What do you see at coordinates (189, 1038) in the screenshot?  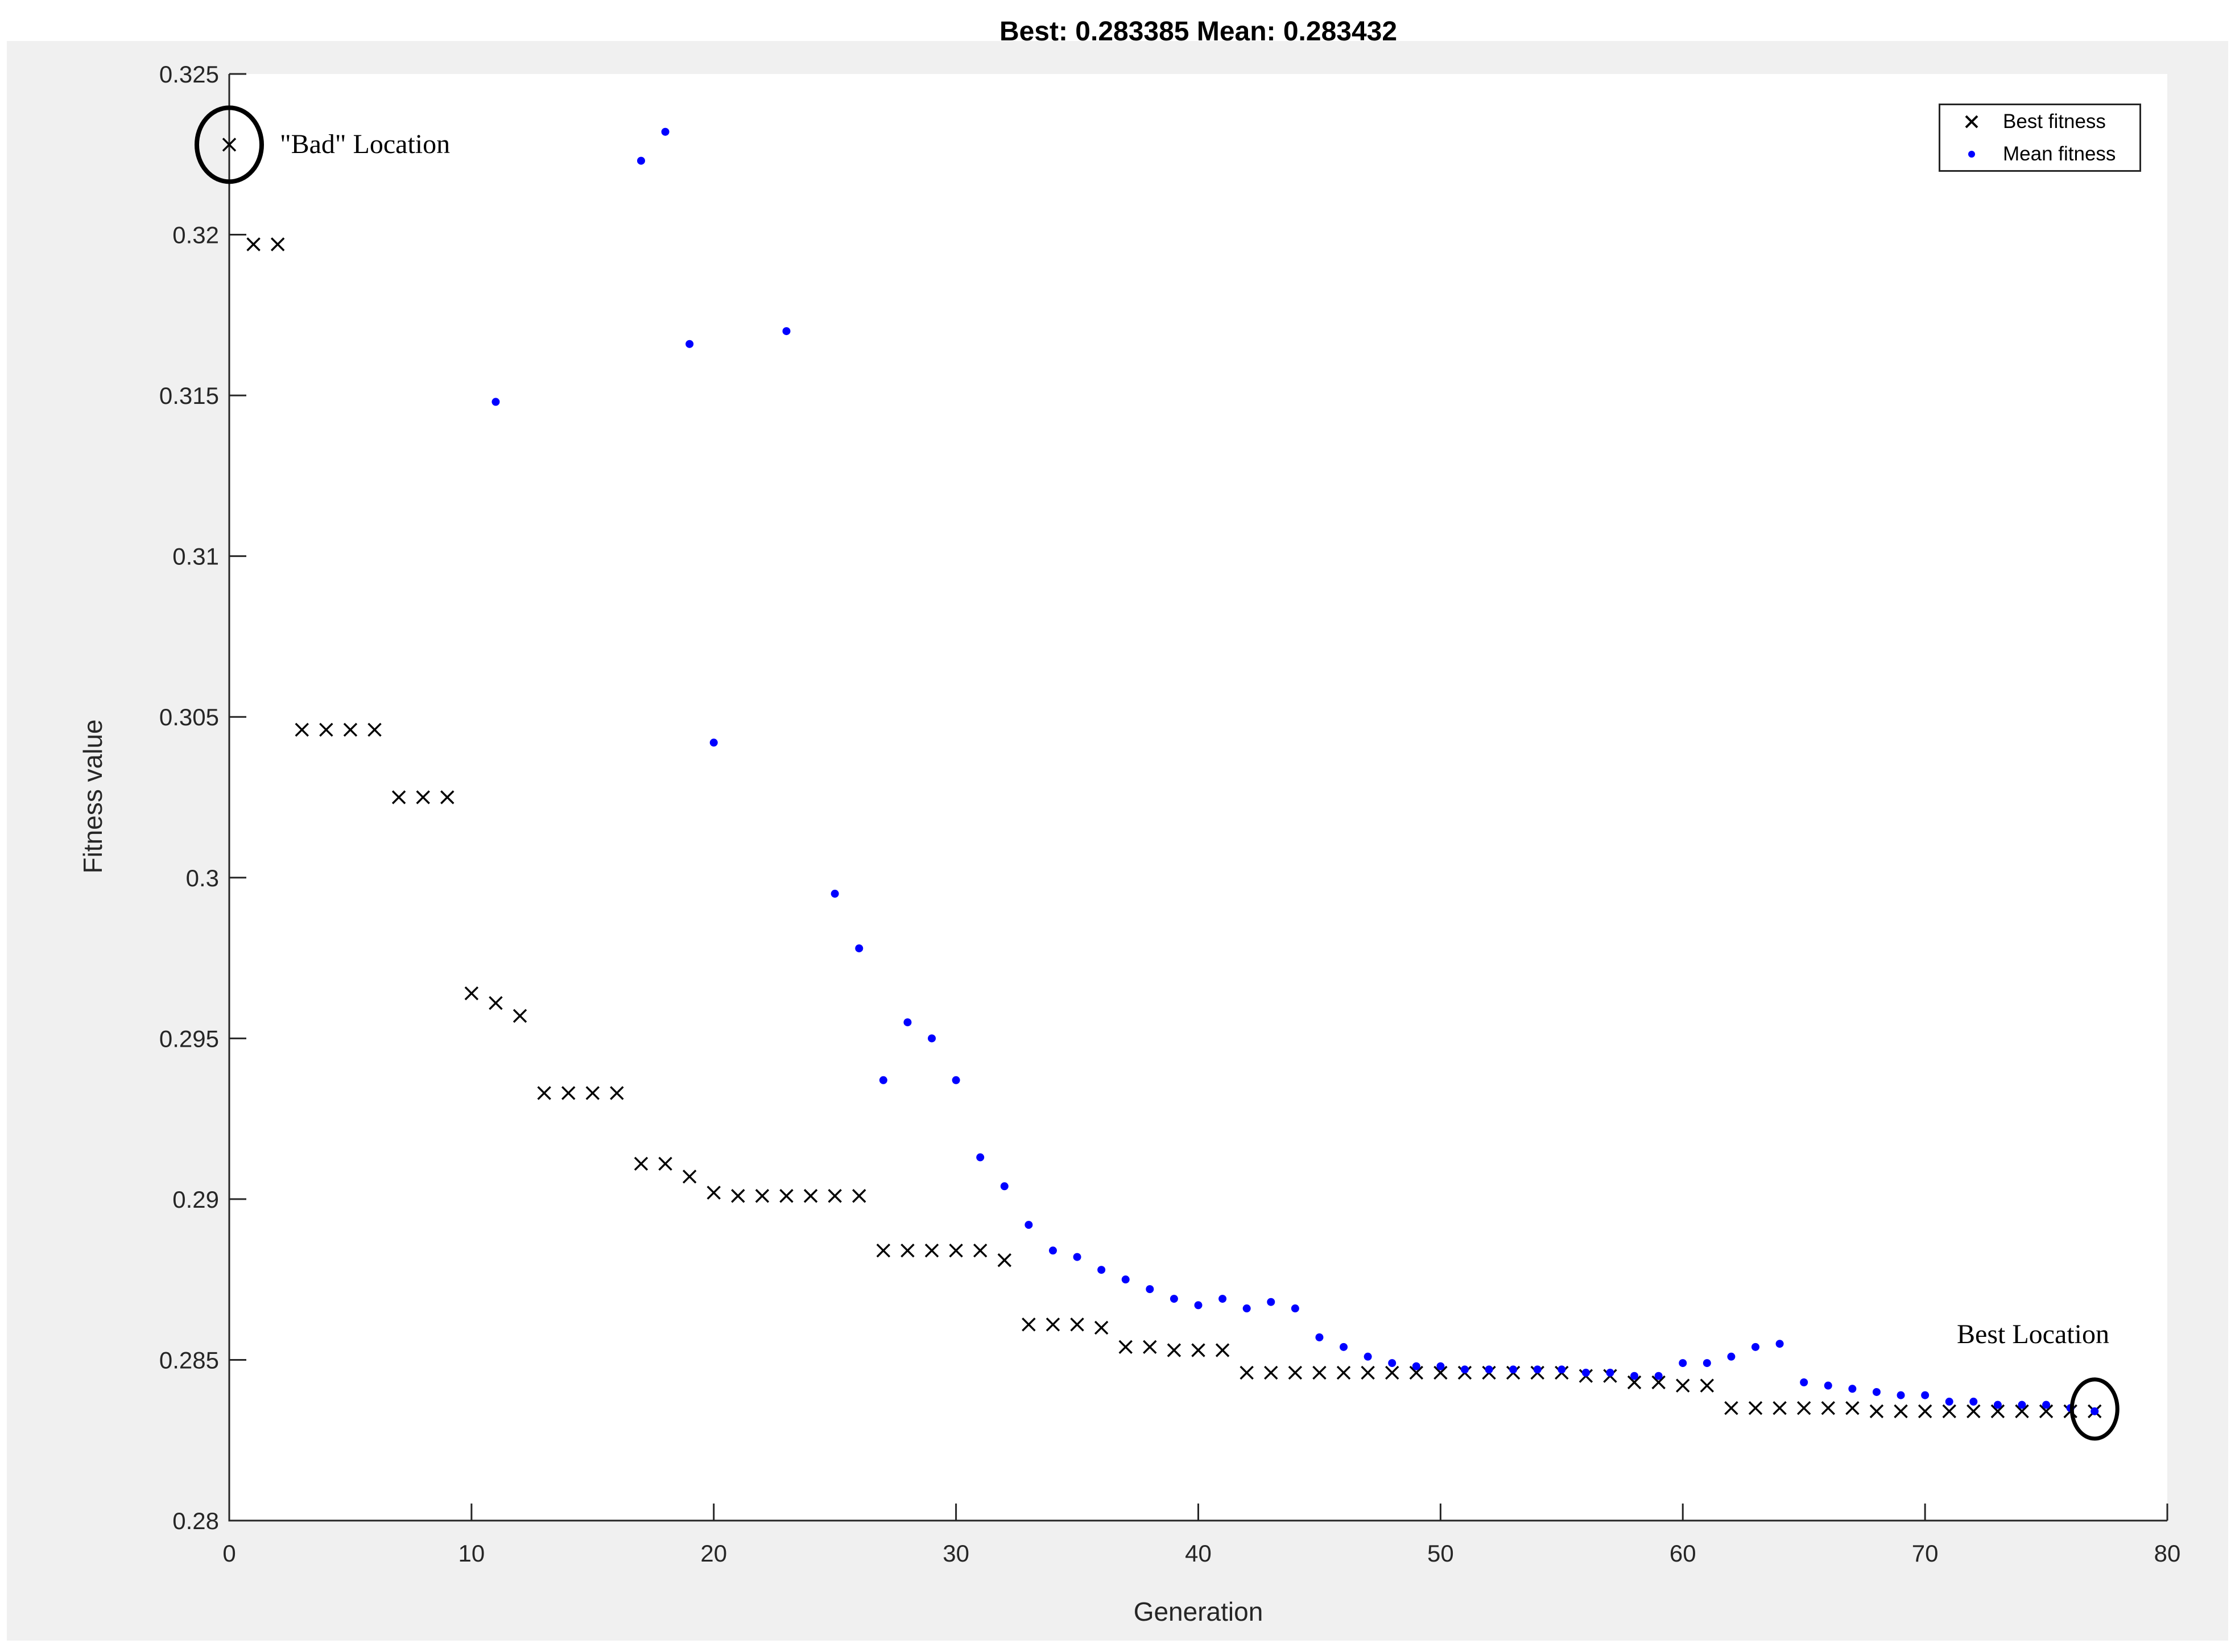 I see `y-tick-label: 0.295` at bounding box center [189, 1038].